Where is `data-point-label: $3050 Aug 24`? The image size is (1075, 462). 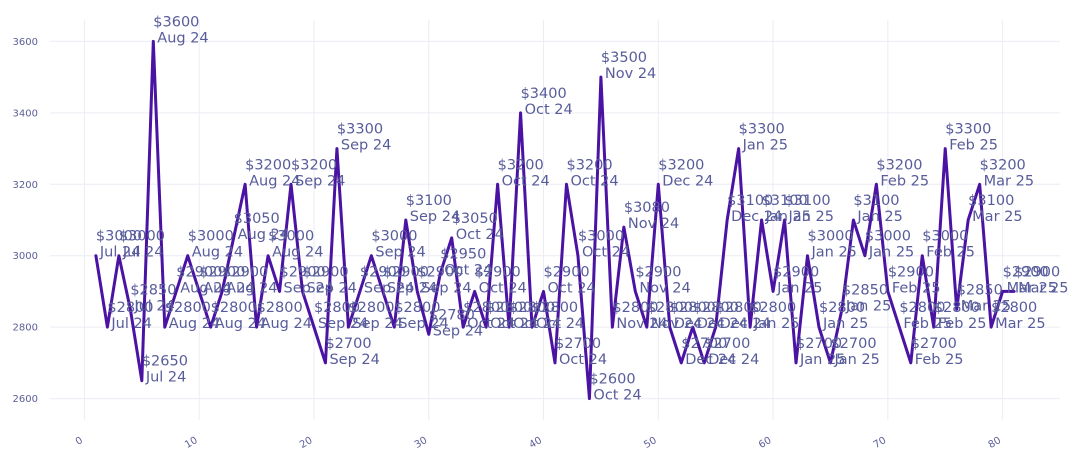 data-point-label: $3050 Aug 24 is located at coordinates (261, 227).